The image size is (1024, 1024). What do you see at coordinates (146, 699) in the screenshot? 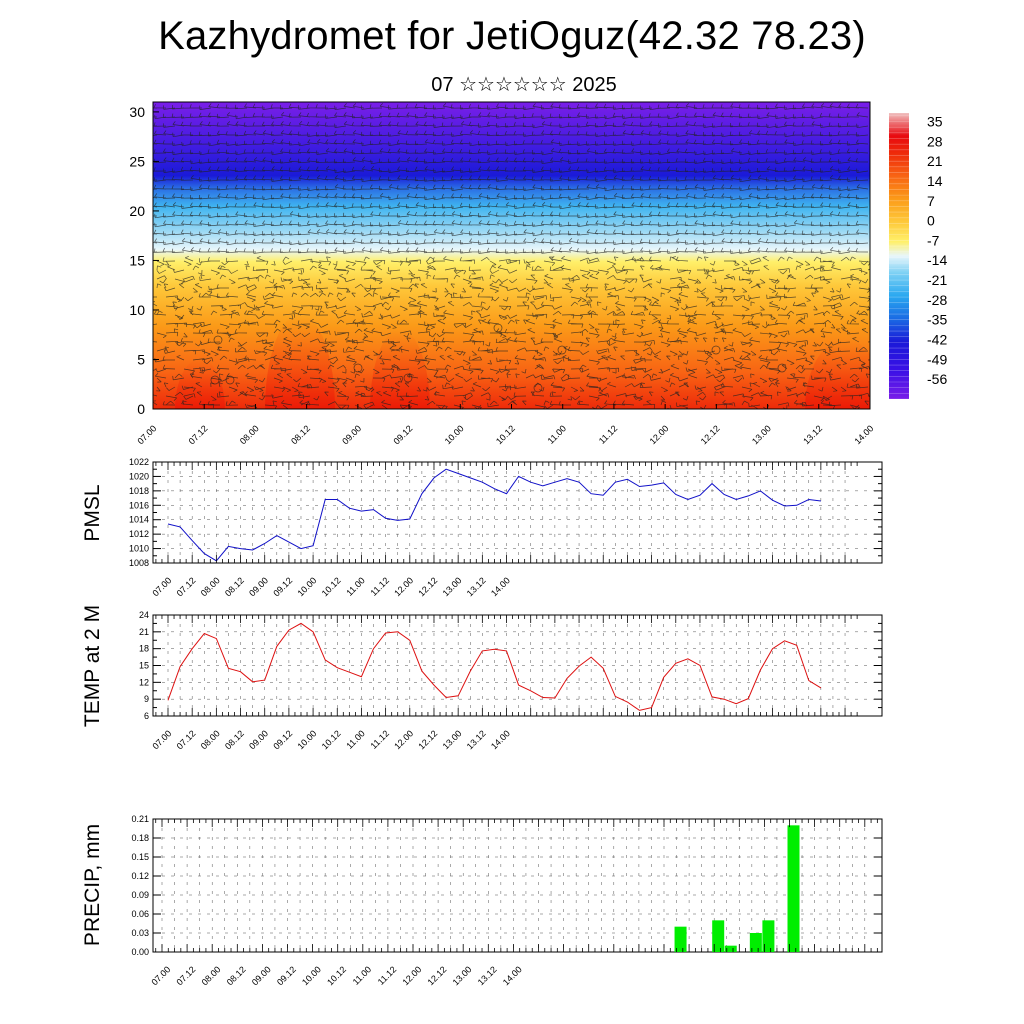
I see `ytick-label: 9` at bounding box center [146, 699].